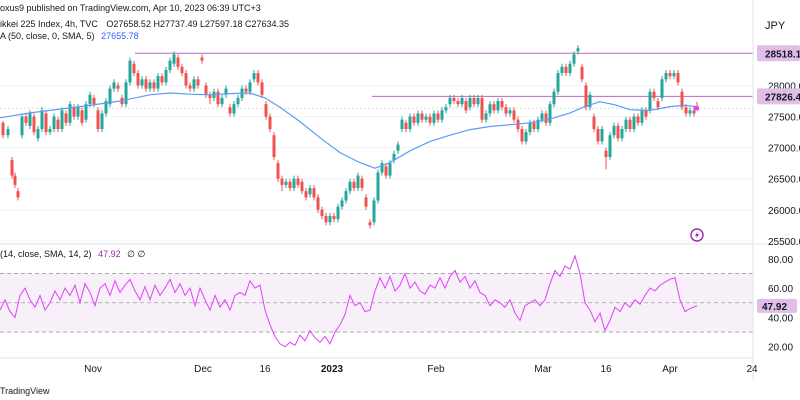  What do you see at coordinates (72, 254) in the screenshot?
I see `rsi-legend: (14, close, SMA, 14, 2) 47.92 ∅ ∅` at bounding box center [72, 254].